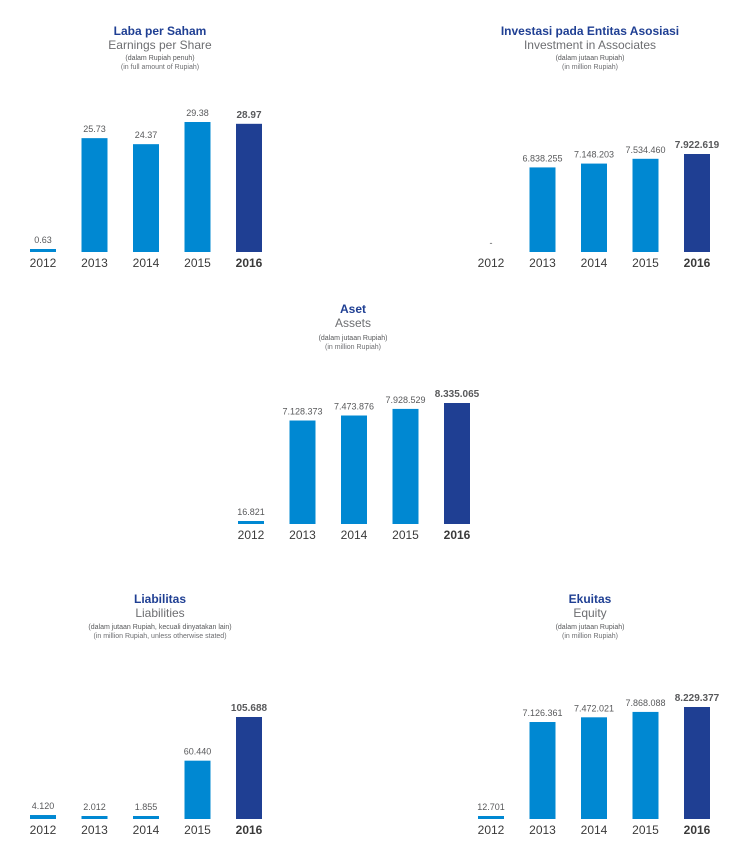 The image size is (739, 843). I want to click on chart-subtitle: Assets, so click(352, 323).